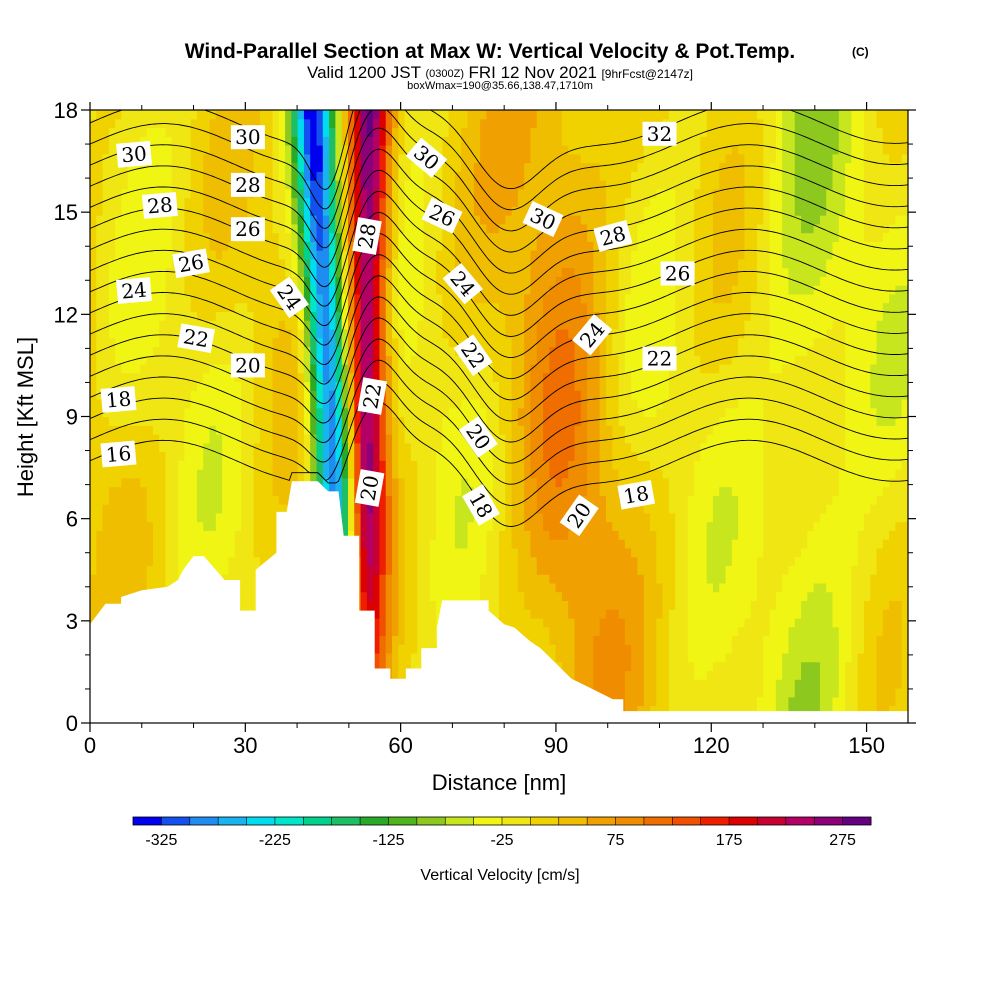 Image resolution: width=1000 pixels, height=1000 pixels. Describe the element at coordinates (364, 72) in the screenshot. I see `valid-time: Valid 1200 JST` at that location.